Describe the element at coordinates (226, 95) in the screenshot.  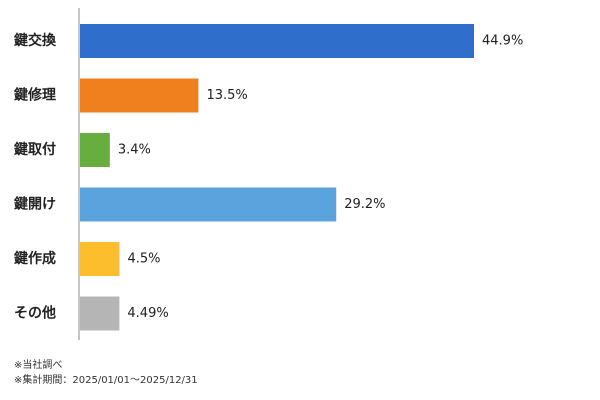
I see `value-label: 13.5%` at that location.